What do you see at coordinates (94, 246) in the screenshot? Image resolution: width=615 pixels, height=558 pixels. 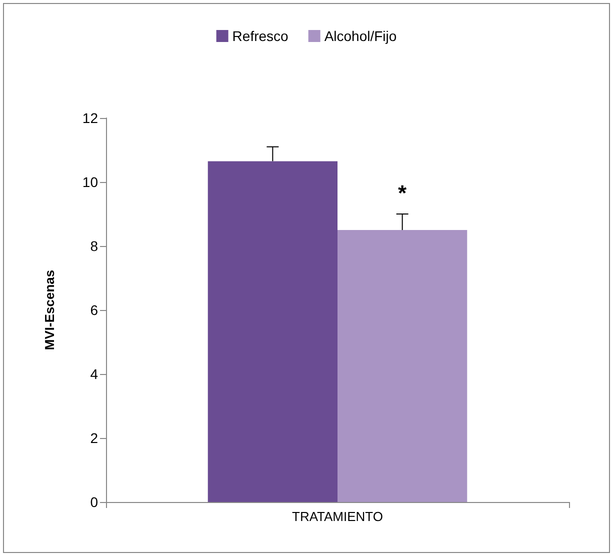 I see `y-tick-label: 8` at bounding box center [94, 246].